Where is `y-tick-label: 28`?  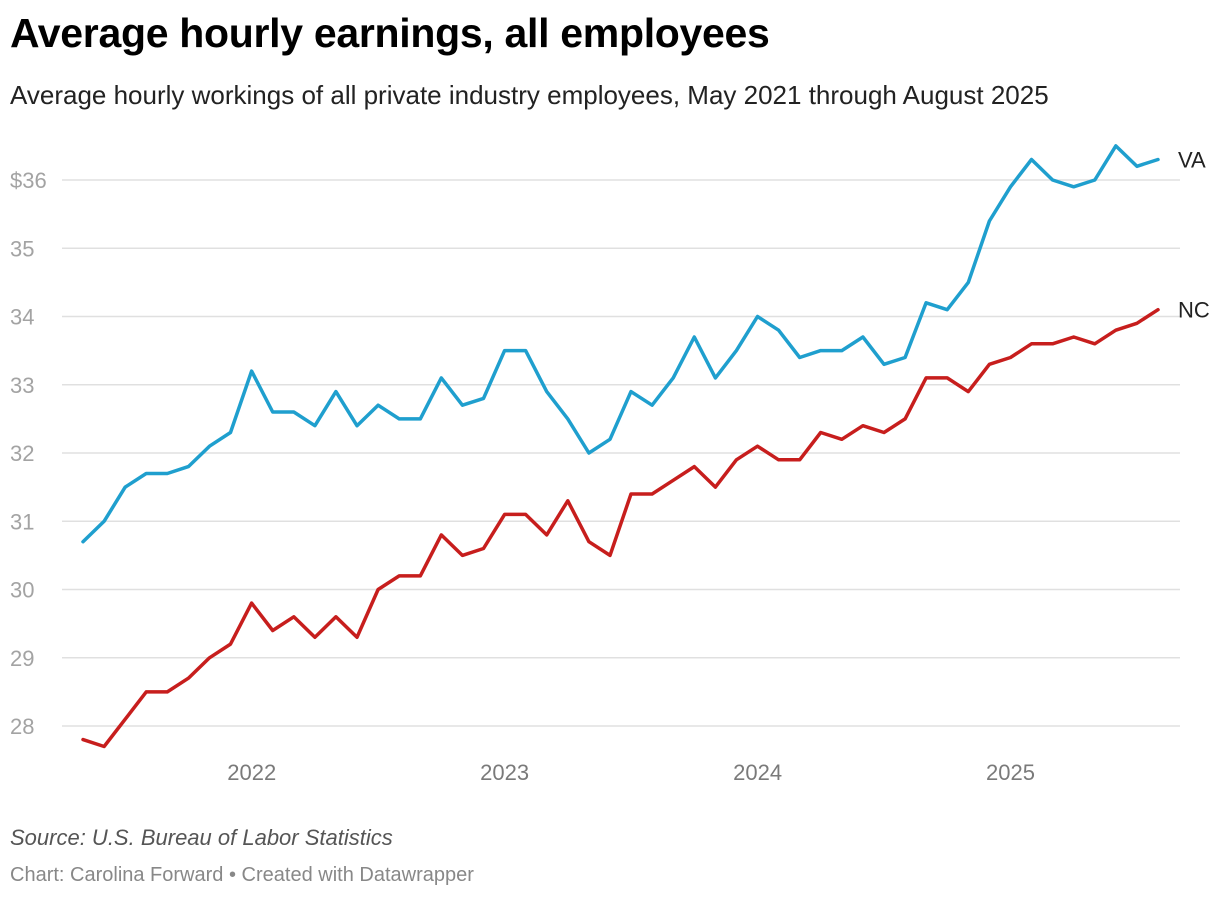
y-tick-label: 28 is located at coordinates (22, 726).